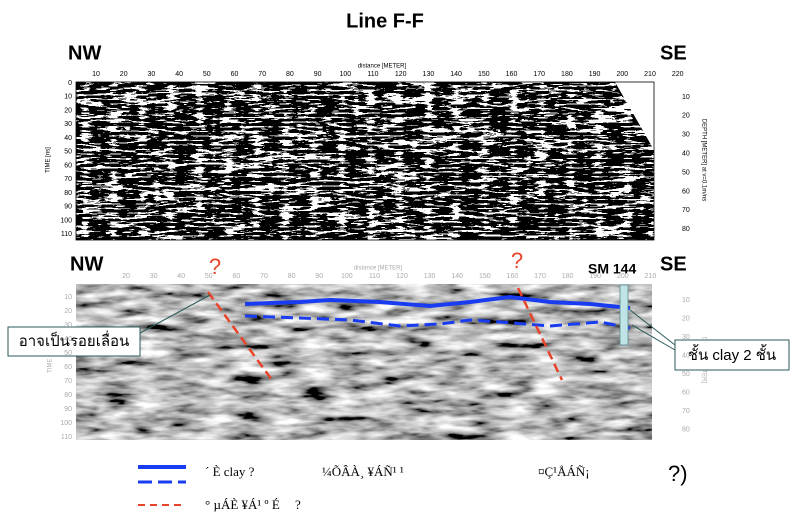 The height and width of the screenshot is (515, 792). Describe the element at coordinates (678, 74) in the screenshot. I see `x-tick-label: 220` at that location.